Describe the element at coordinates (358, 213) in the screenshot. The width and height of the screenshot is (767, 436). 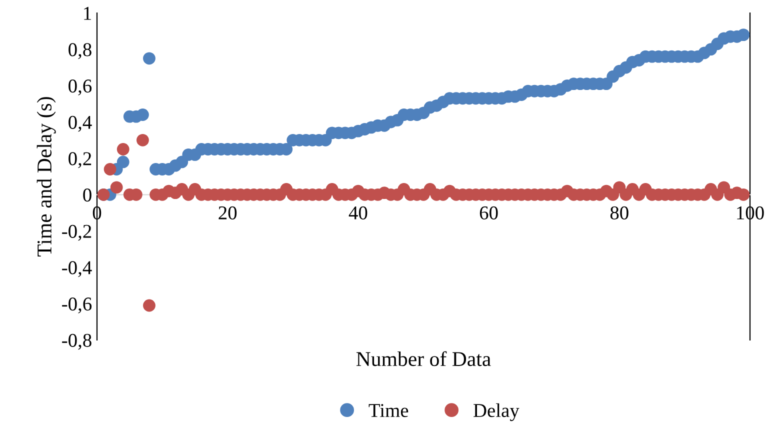
I see `x-tick-label: 40` at that location.